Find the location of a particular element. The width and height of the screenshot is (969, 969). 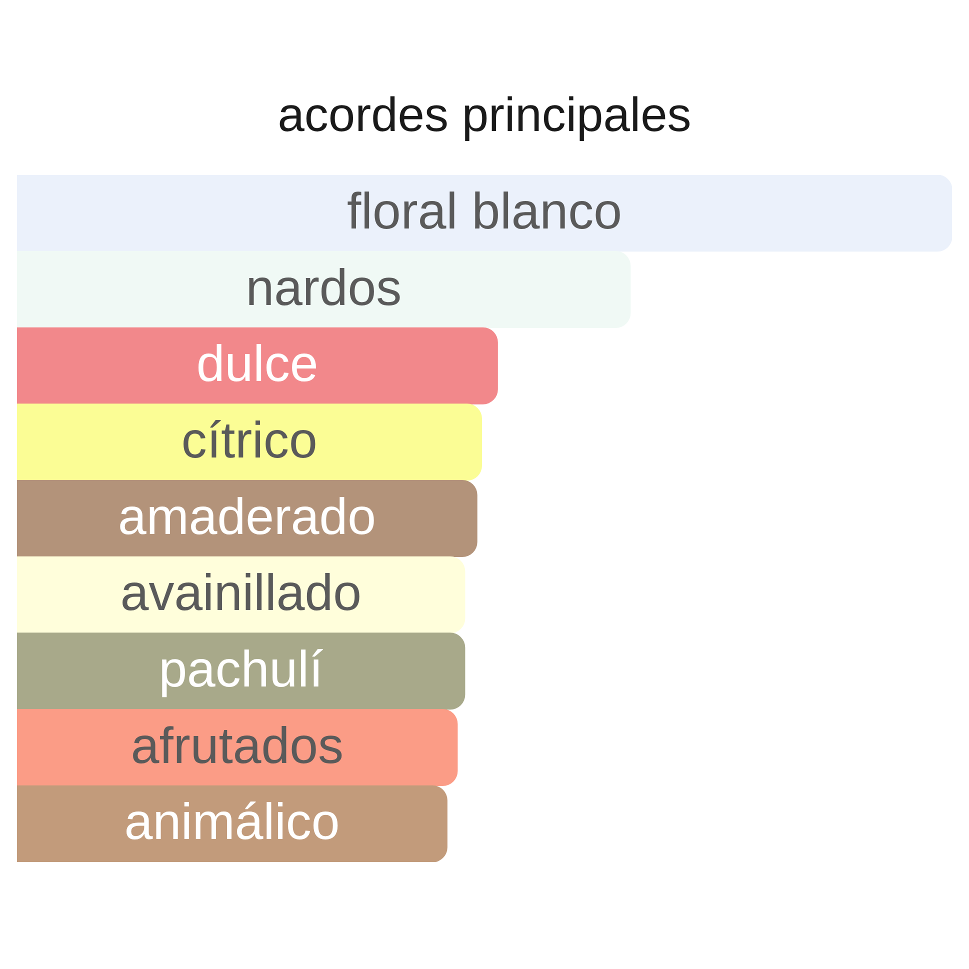

y-tick-label: animálico is located at coordinates (232, 821).